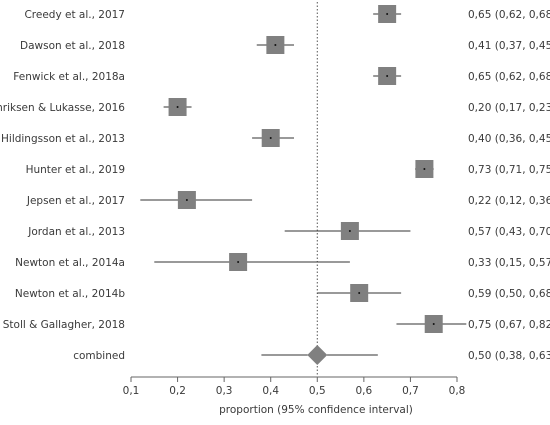 This screenshot has height=425, width=550. I want to click on x-tick-label: 0,5, so click(317, 391).